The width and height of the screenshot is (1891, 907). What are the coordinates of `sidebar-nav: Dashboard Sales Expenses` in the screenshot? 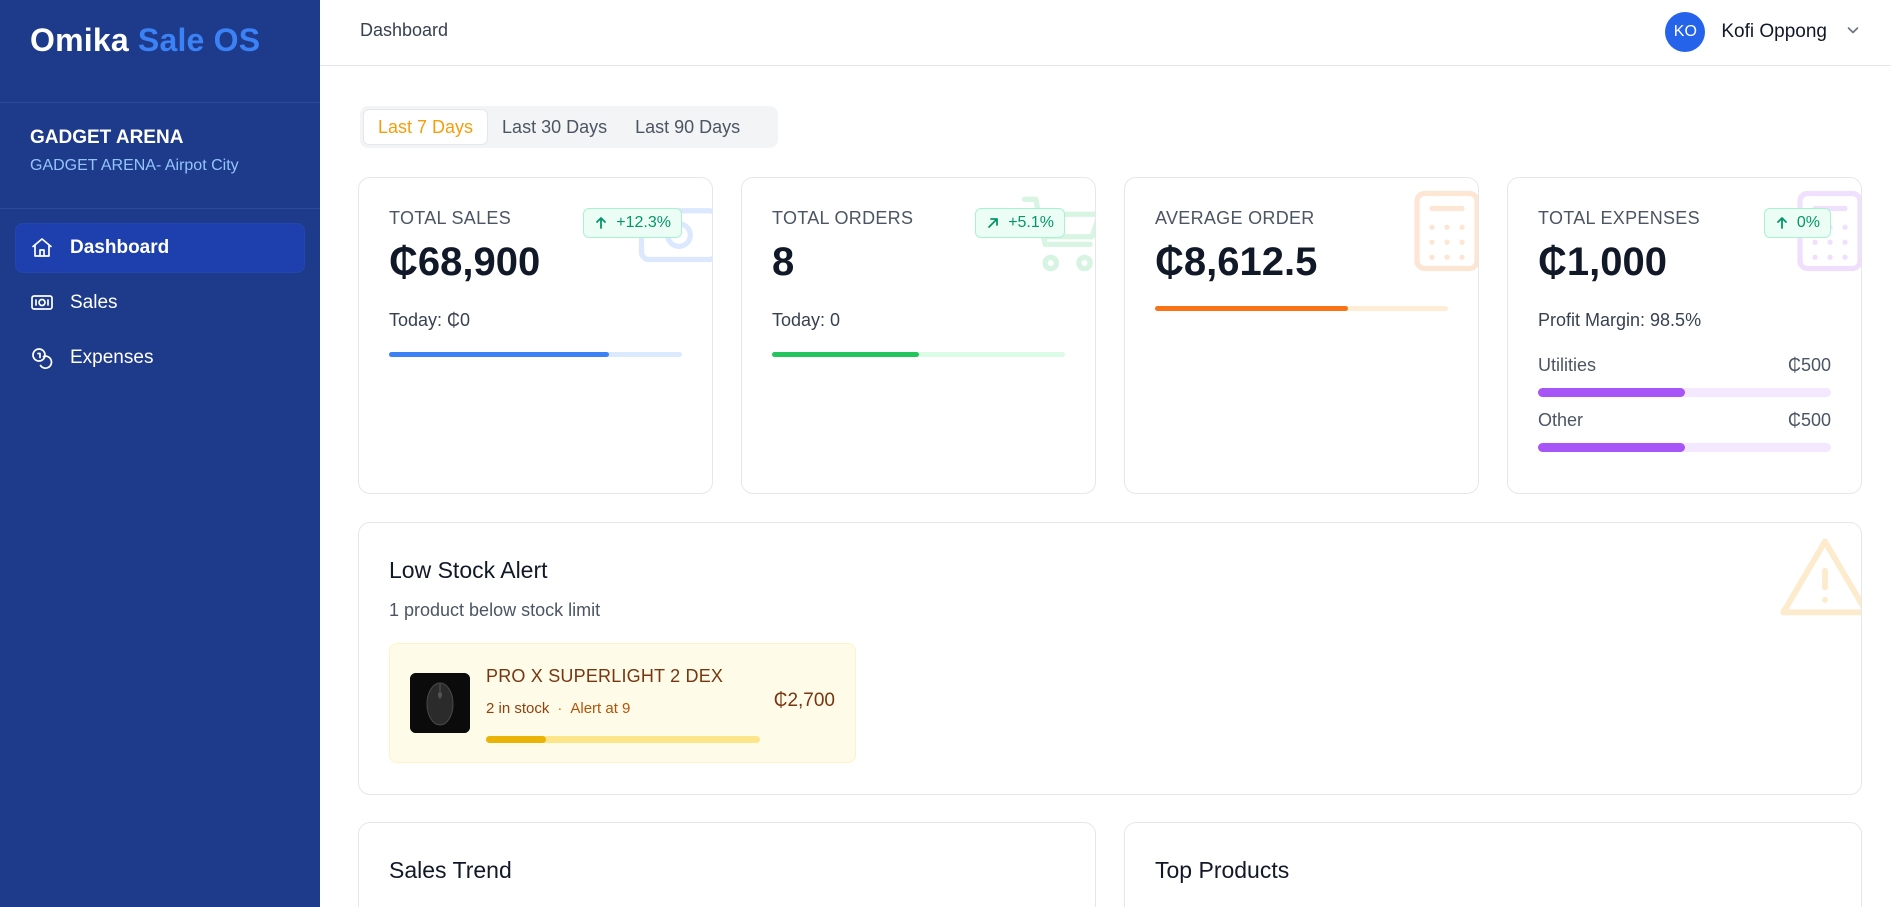 It's located at (160, 305).